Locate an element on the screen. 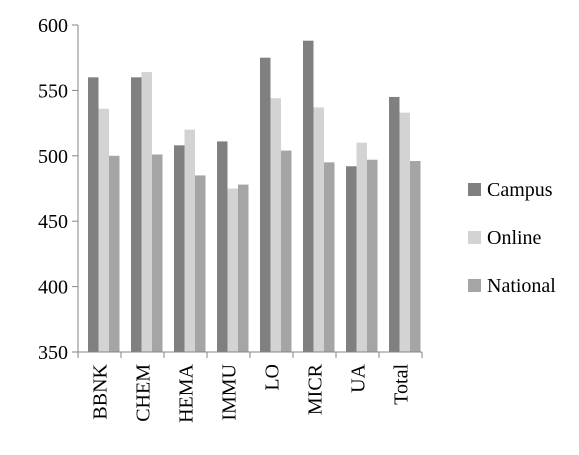  bar-campus-ua is located at coordinates (351, 259).